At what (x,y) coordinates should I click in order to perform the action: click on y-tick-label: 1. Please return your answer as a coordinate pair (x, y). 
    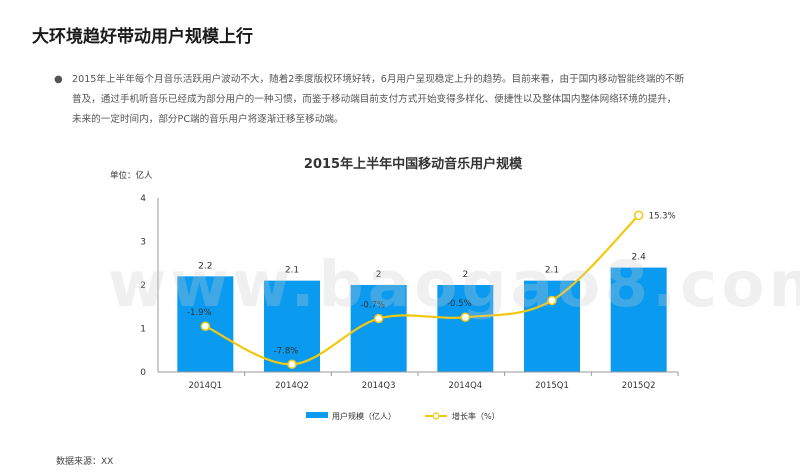
    Looking at the image, I should click on (143, 330).